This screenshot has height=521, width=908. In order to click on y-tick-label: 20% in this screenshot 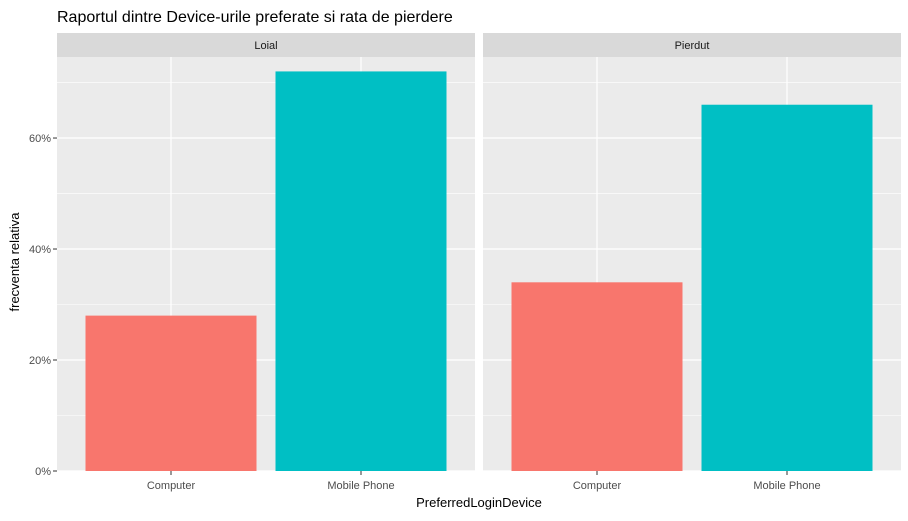, I will do `click(40, 361)`.